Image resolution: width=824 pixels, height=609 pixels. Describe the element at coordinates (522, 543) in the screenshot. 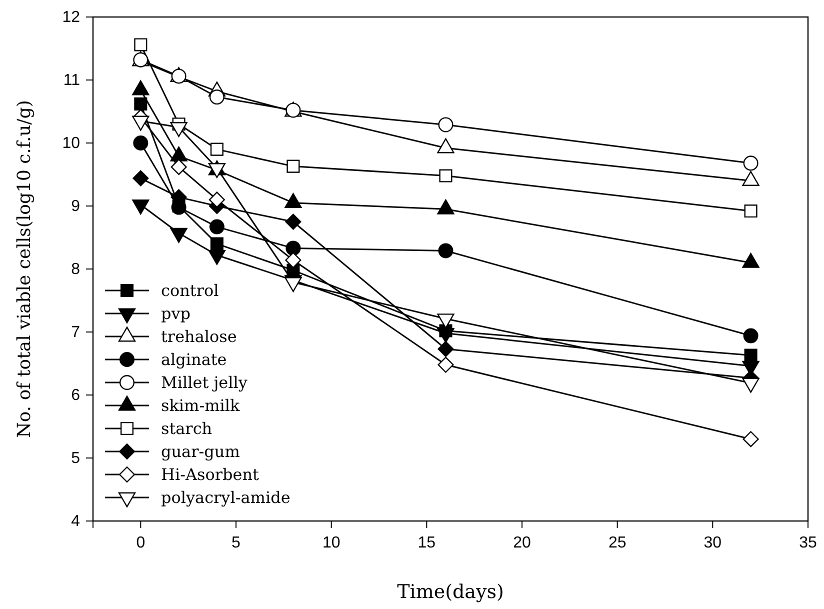

I see `x-tick-label: 20` at that location.